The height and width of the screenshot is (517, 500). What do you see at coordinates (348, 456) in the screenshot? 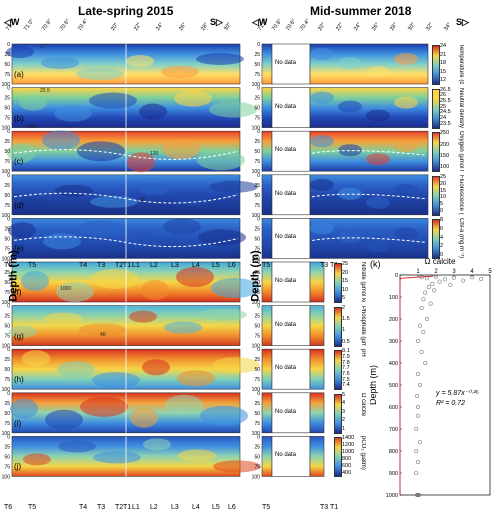
I see `colorbar-ticks: 1400 1200 1000 800 600 400` at bounding box center [348, 456].